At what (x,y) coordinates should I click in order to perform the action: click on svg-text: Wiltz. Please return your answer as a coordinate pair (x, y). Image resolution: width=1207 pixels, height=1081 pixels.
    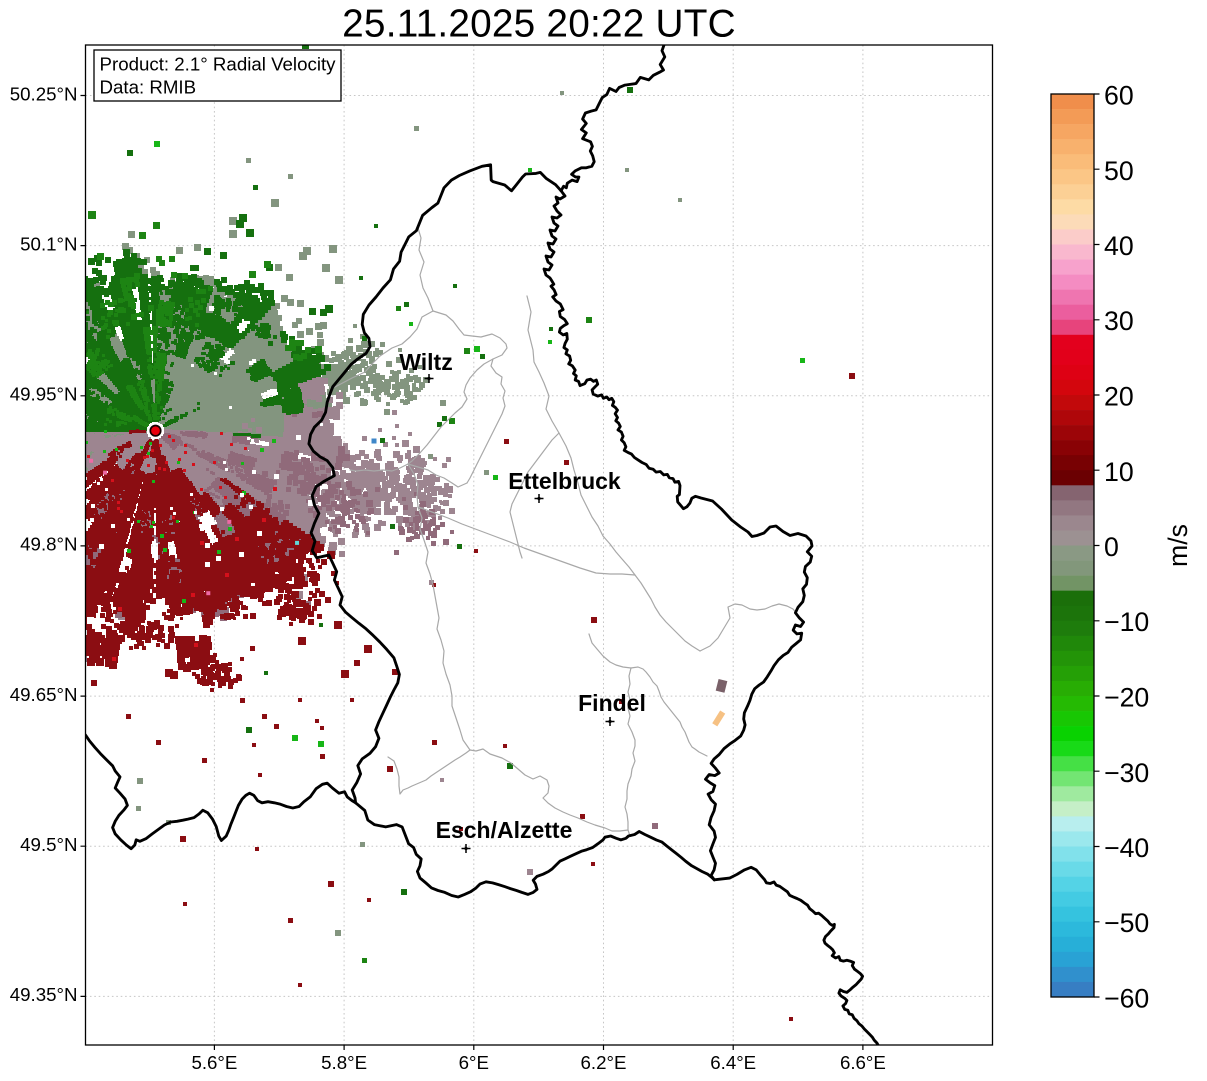
    Looking at the image, I should click on (425, 362).